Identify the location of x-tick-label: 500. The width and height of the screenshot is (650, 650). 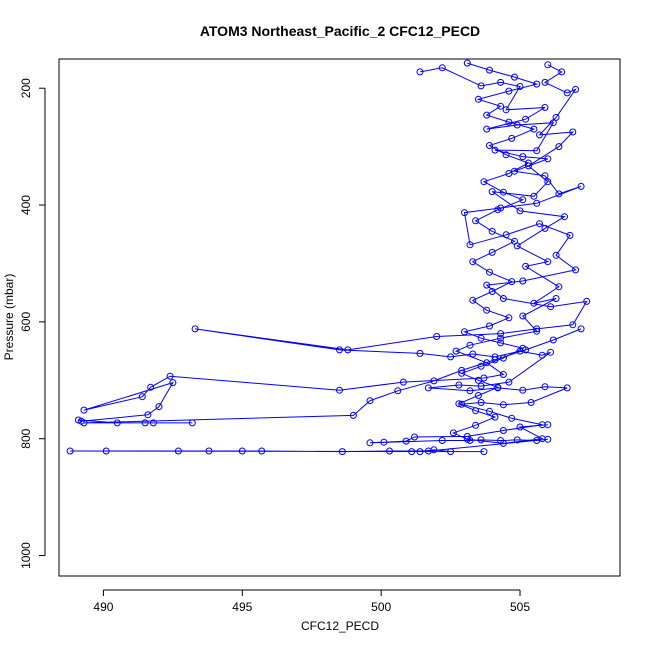
(381, 607).